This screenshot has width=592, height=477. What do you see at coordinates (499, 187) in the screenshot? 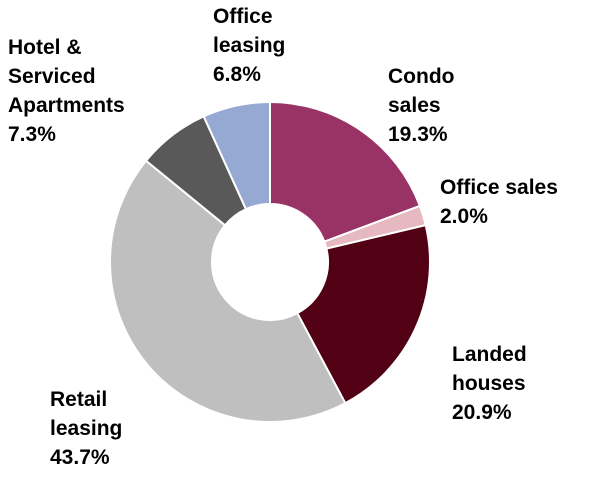
I see `category-name: Office sales` at bounding box center [499, 187].